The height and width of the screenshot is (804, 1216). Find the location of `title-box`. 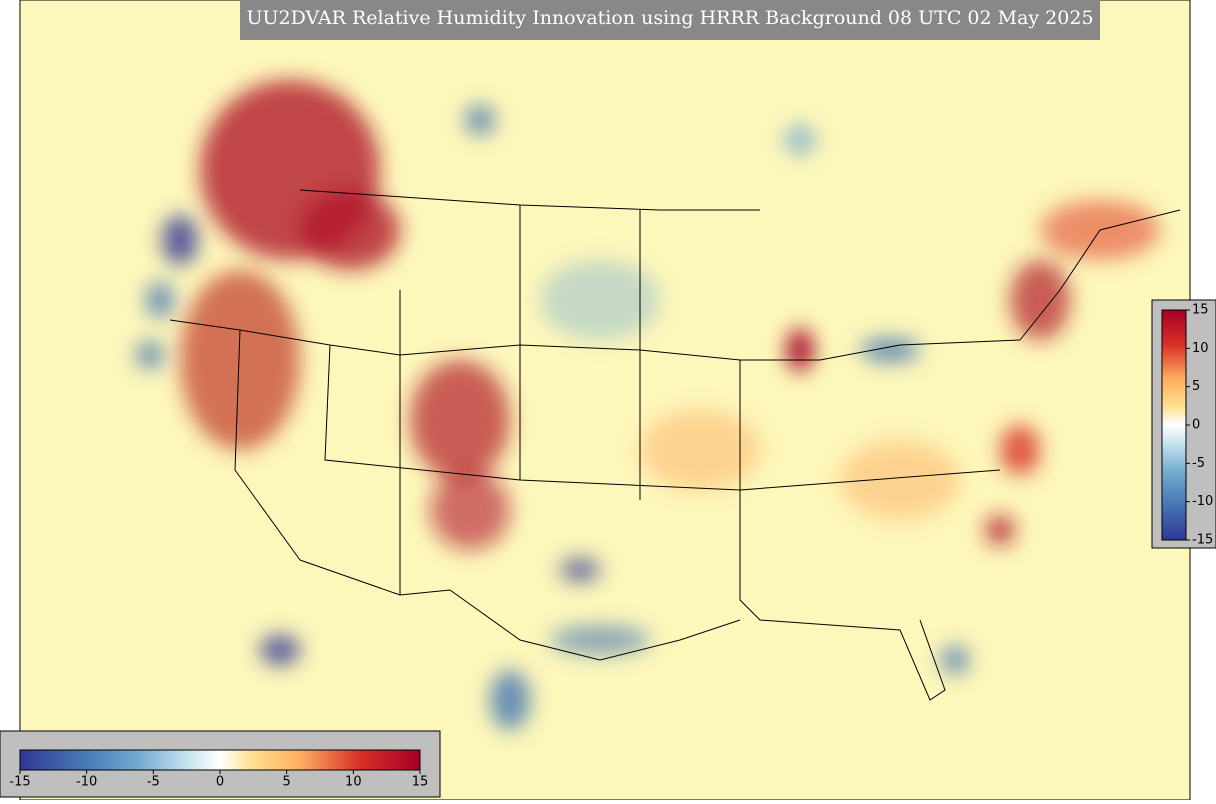

title-box is located at coordinates (670, 20).